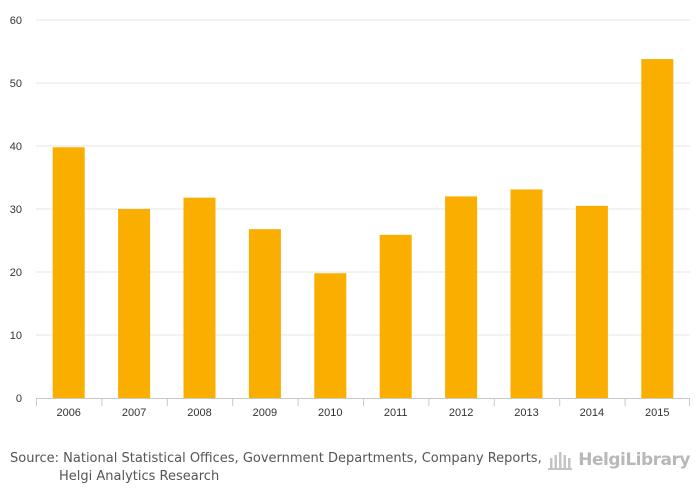 The height and width of the screenshot is (500, 700). What do you see at coordinates (139, 476) in the screenshot?
I see `source-line-2: Helgi Analytics Research` at bounding box center [139, 476].